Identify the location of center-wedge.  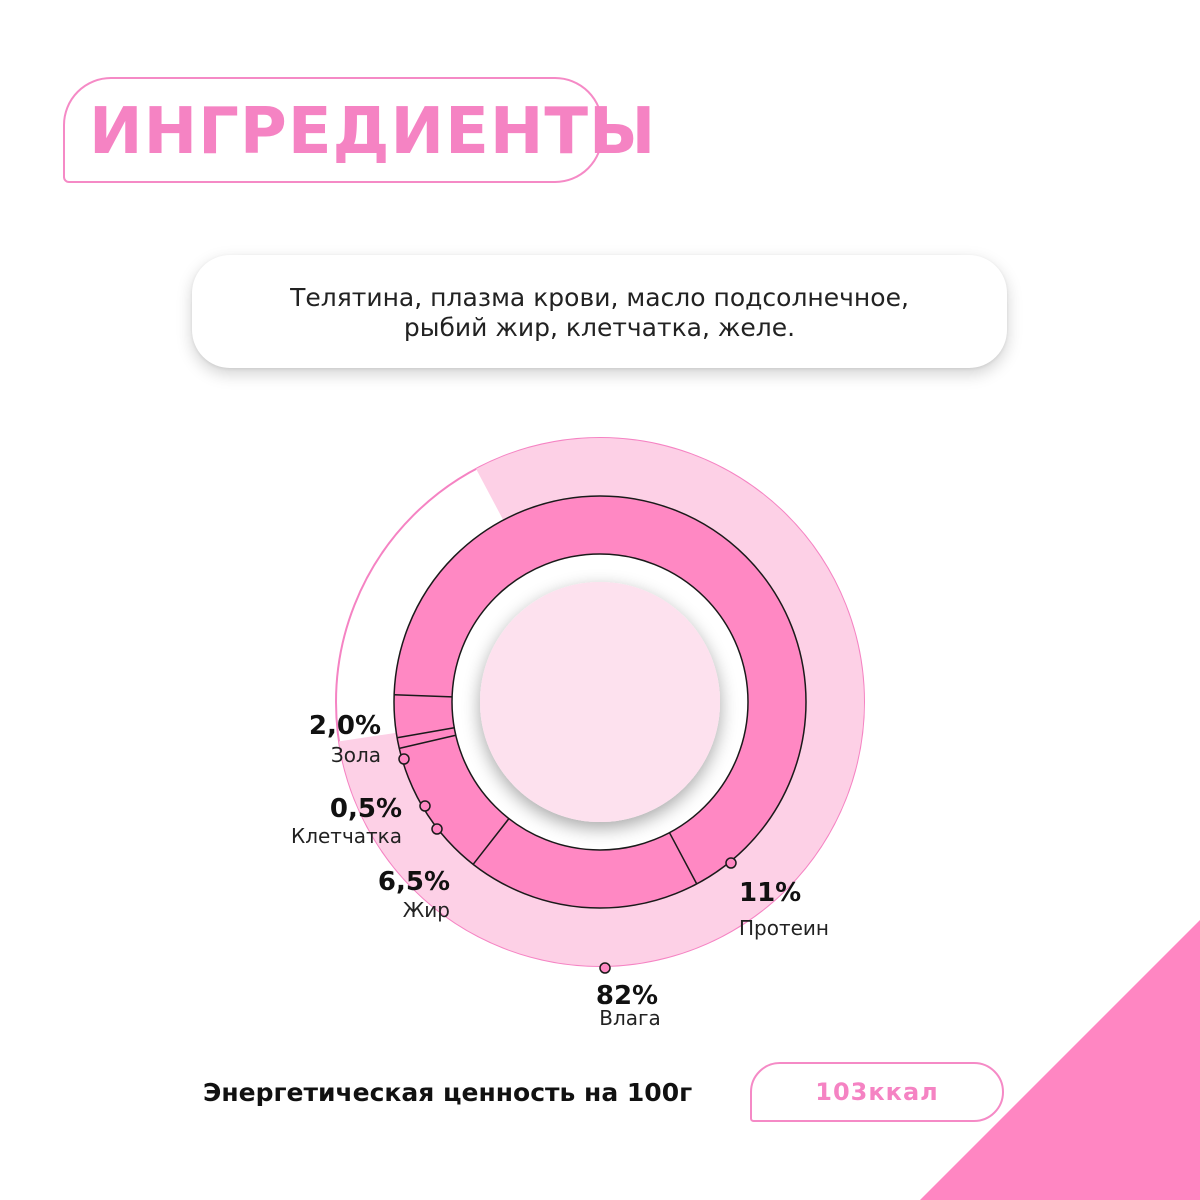
(601, 702).